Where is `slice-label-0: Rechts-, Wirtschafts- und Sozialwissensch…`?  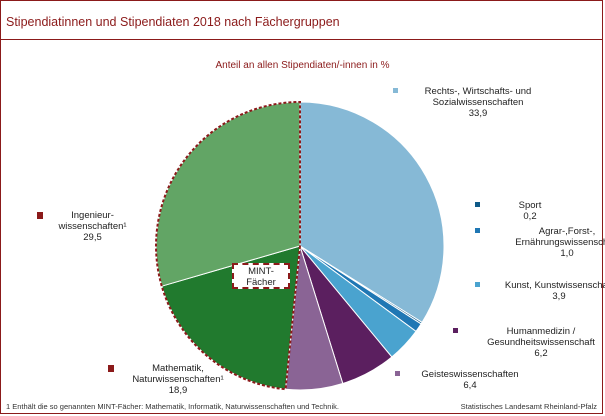
slice-label-0: Rechts-, Wirtschafts- und Sozialwissensch… is located at coordinates (478, 102).